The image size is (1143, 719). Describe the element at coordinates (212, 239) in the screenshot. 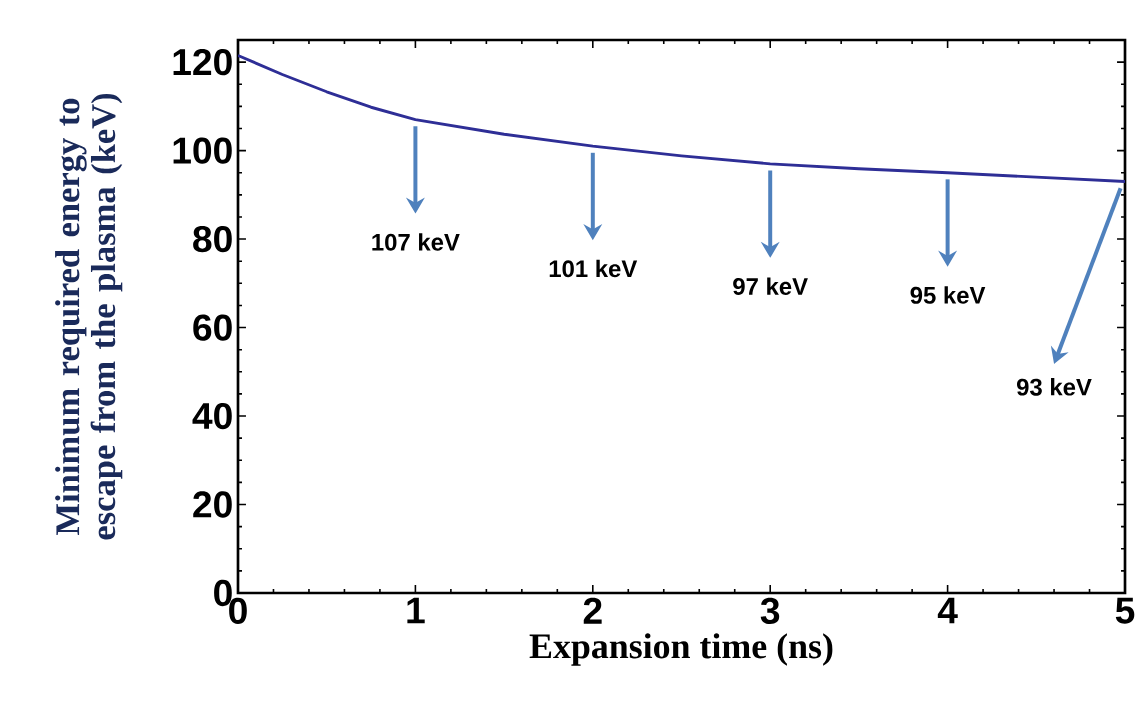

I see `y-tick-label: 80` at that location.